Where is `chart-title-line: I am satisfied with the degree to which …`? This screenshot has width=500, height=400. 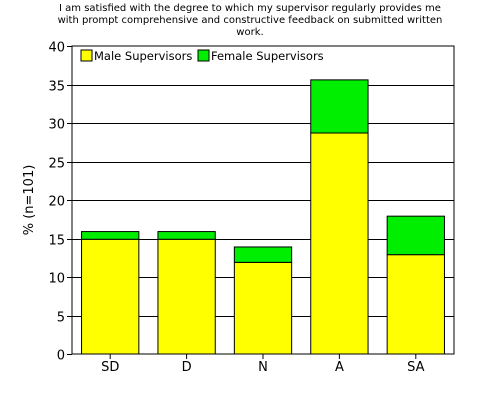 chart-title-line: I am satisfied with the degree to which … is located at coordinates (250, 8).